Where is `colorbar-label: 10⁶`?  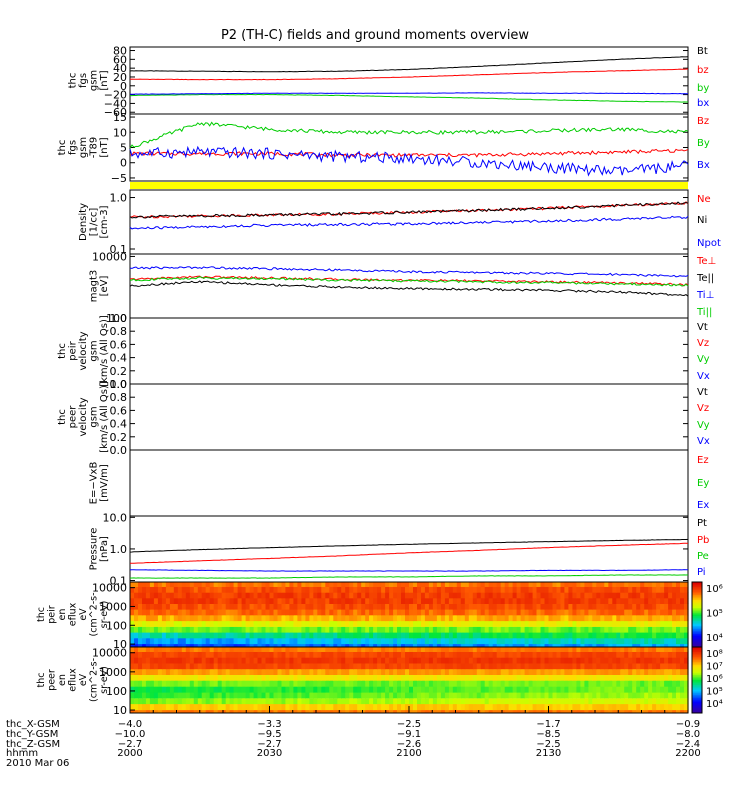 colorbar-label: 10⁶ is located at coordinates (714, 679).